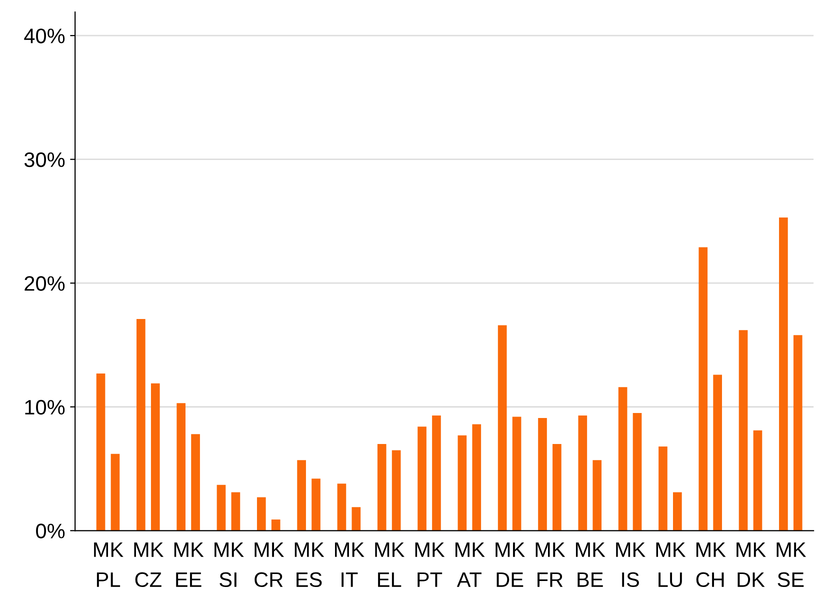 Image resolution: width=816 pixels, height=603 pixels. Describe the element at coordinates (44, 283) in the screenshot. I see `y-tick-label: 20%` at that location.